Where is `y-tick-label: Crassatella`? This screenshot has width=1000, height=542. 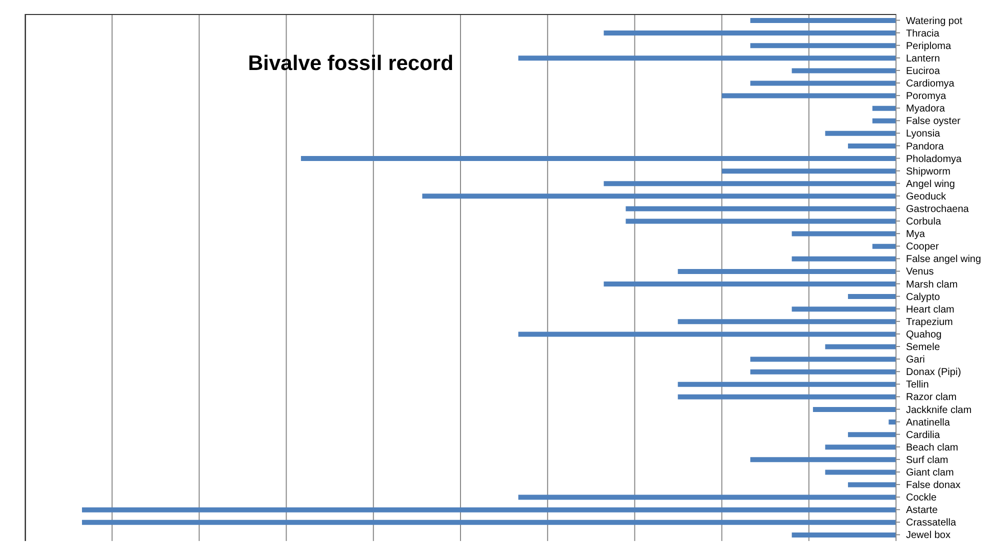 y-tick-label: Crassatella is located at coordinates (931, 523).